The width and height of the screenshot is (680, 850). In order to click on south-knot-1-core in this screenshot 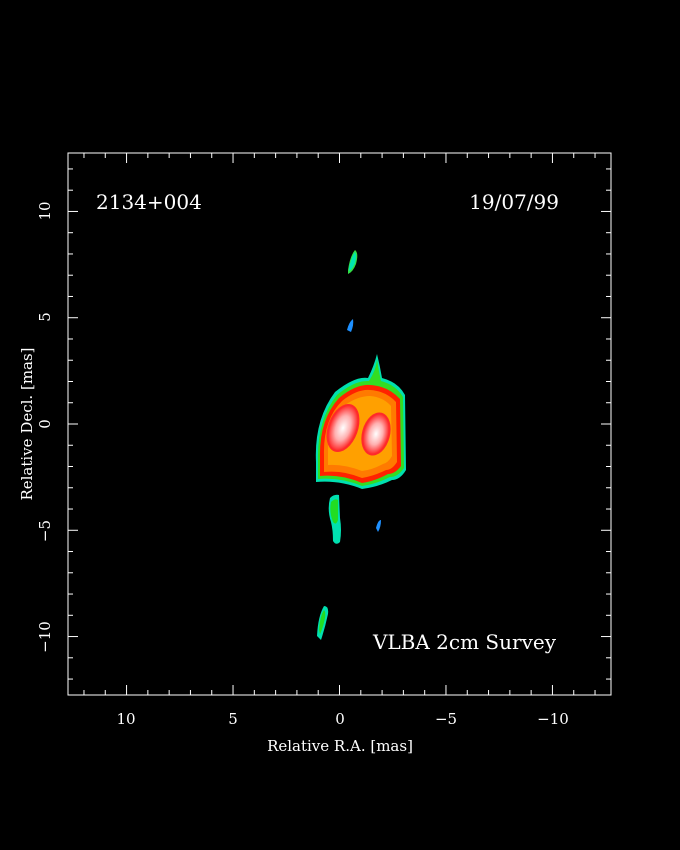, I will do `click(334, 511)`.